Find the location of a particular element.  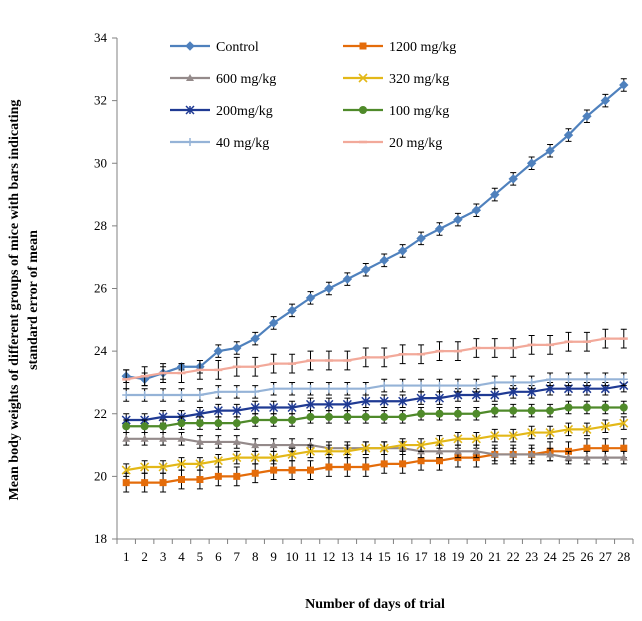

y-axis-title-line-2: standard error of mean is located at coordinates (33, 300).